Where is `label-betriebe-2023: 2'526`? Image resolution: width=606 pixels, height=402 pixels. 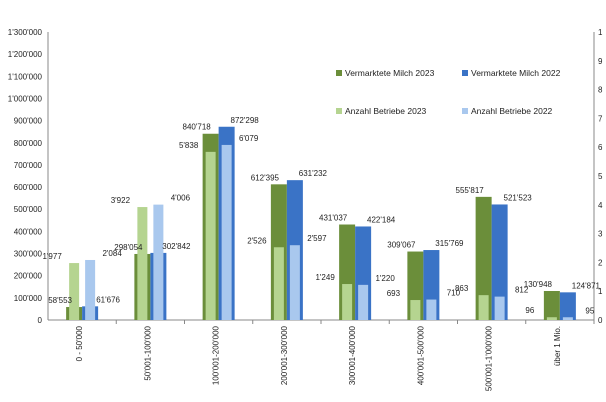 label-betriebe-2023: 2'526 is located at coordinates (257, 240).